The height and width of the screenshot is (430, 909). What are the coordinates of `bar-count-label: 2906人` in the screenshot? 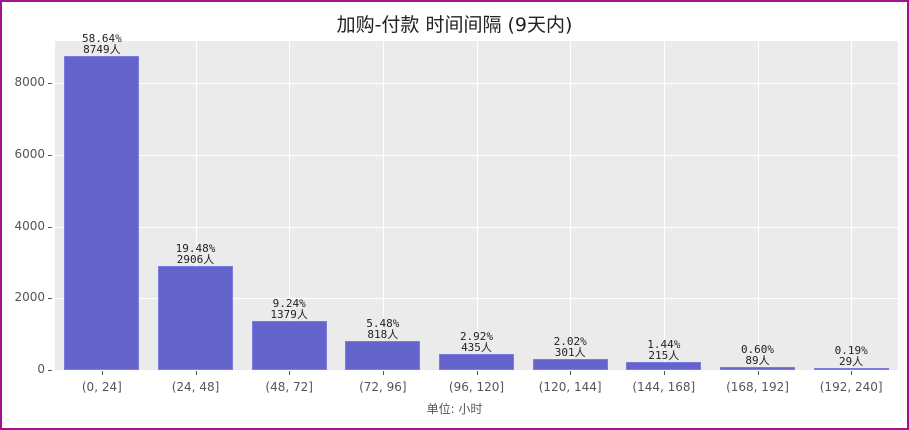 It's located at (195, 259).